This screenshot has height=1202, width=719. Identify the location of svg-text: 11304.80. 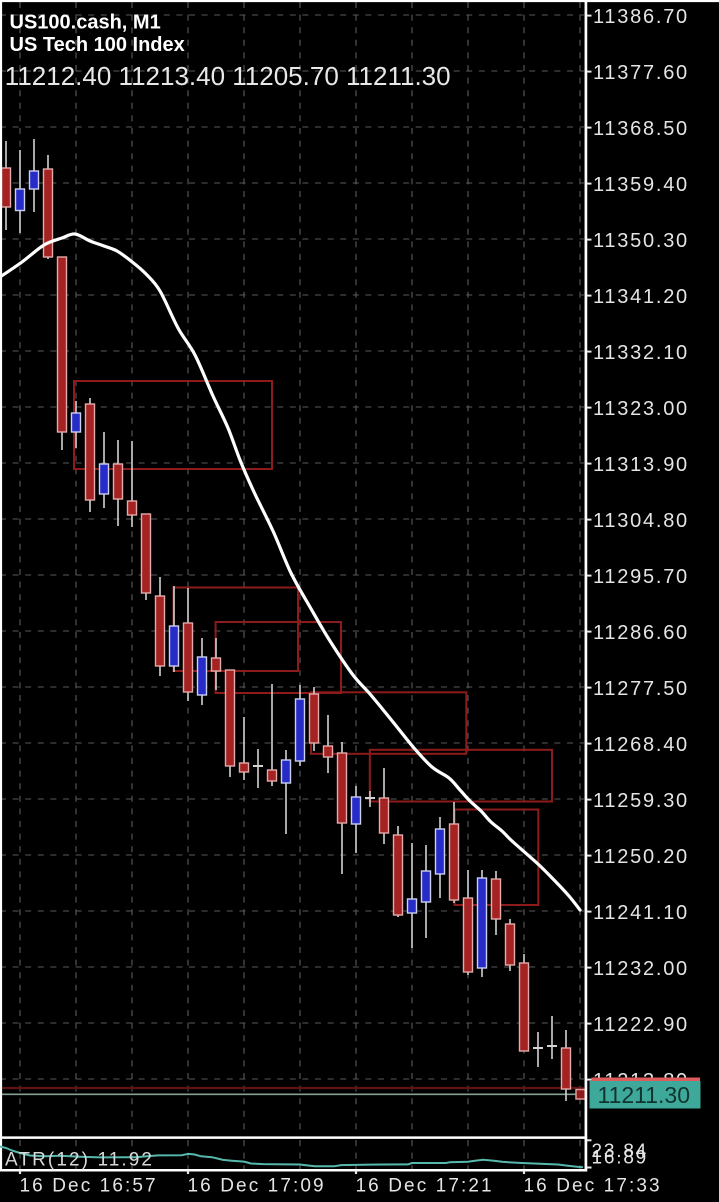
(641, 521).